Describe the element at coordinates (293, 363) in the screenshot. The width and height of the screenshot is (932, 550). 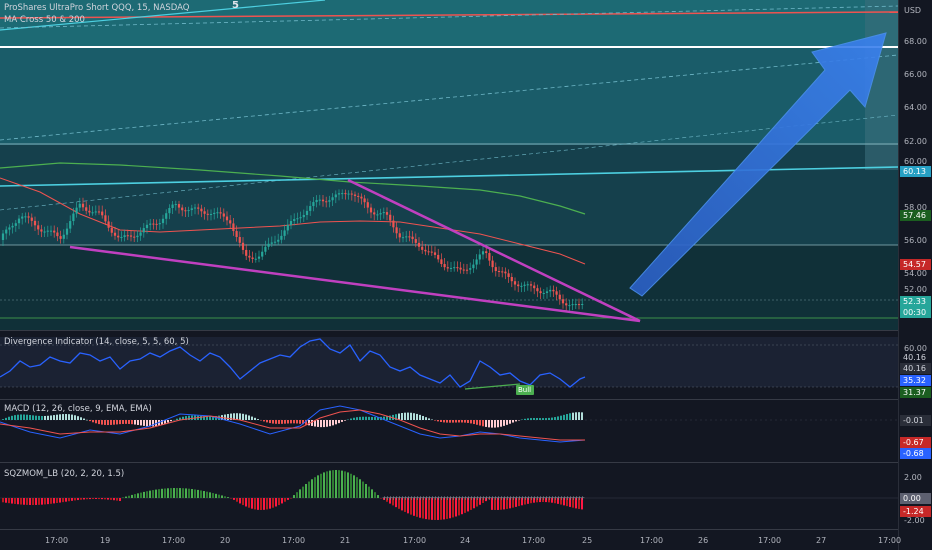
I see `divergence-line` at that location.